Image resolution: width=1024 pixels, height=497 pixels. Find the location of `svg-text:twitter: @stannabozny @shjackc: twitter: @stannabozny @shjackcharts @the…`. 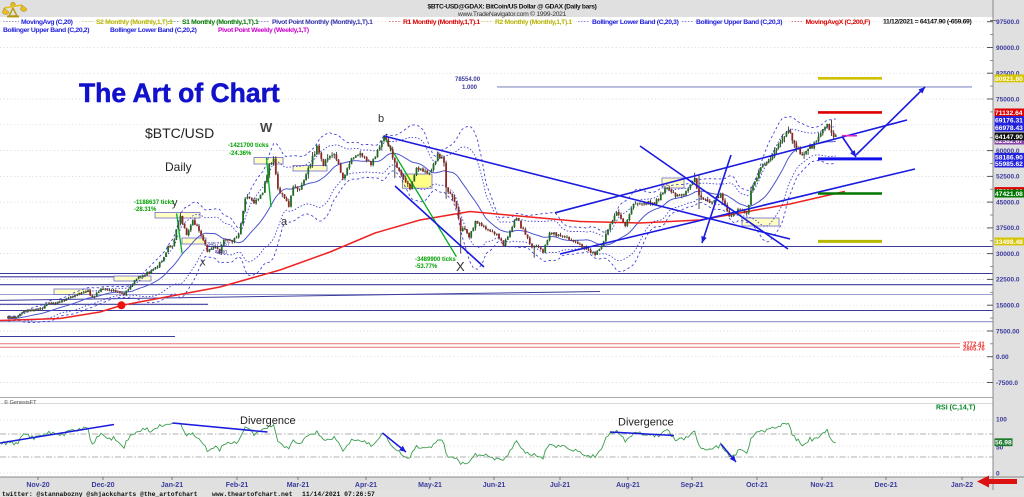

svg-text:twitter: @stannabozny @shjackc: twitter: @stannabozny @shjackcharts @the… is located at coordinates (100, 494).